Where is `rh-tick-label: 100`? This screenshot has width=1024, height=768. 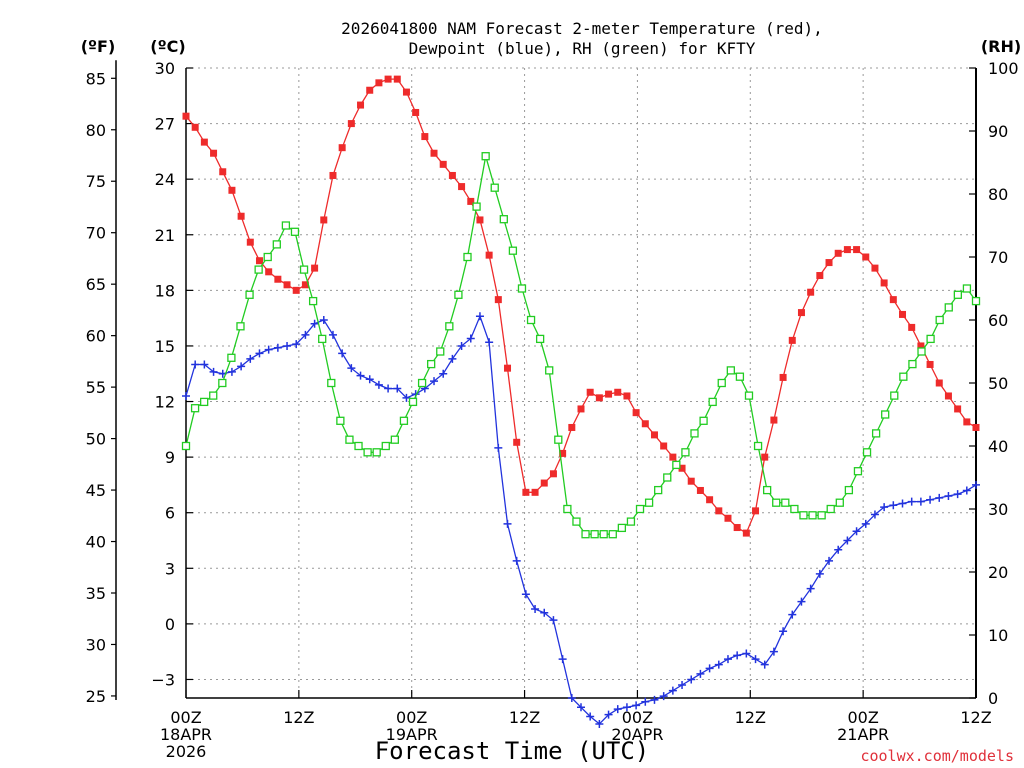
rh-tick-label: 100 is located at coordinates (1003, 68).